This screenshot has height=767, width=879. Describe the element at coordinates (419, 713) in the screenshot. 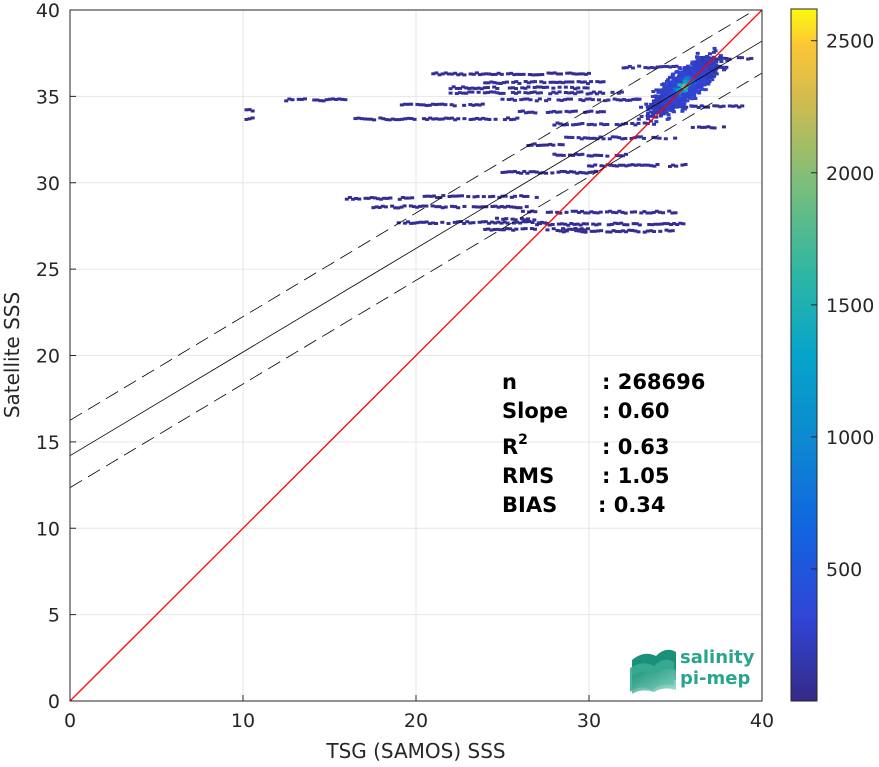

I see `x-tick-labels: 0 10 20 30 40` at that location.